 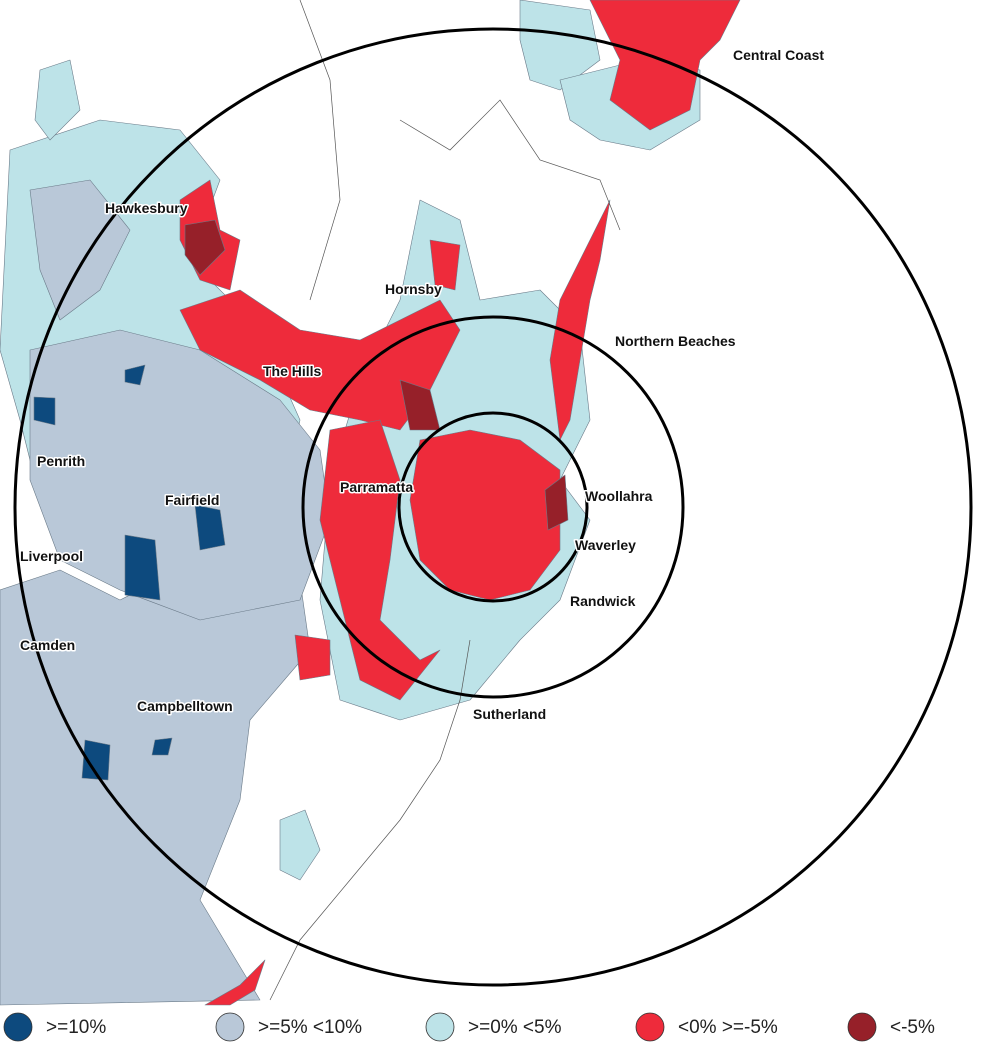 I want to click on region-label: Camden, so click(x=47, y=645).